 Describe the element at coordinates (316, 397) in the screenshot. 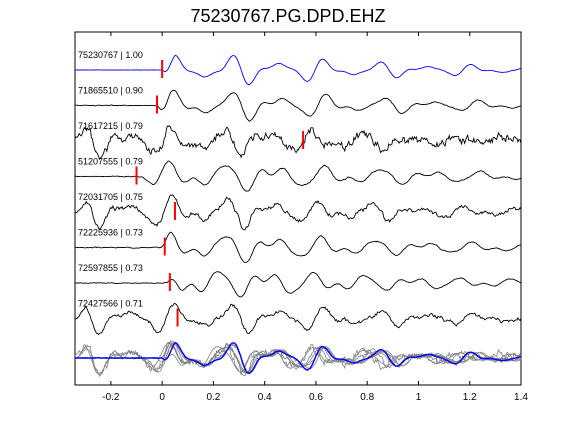

I see `x-tick-label: 0.6` at that location.